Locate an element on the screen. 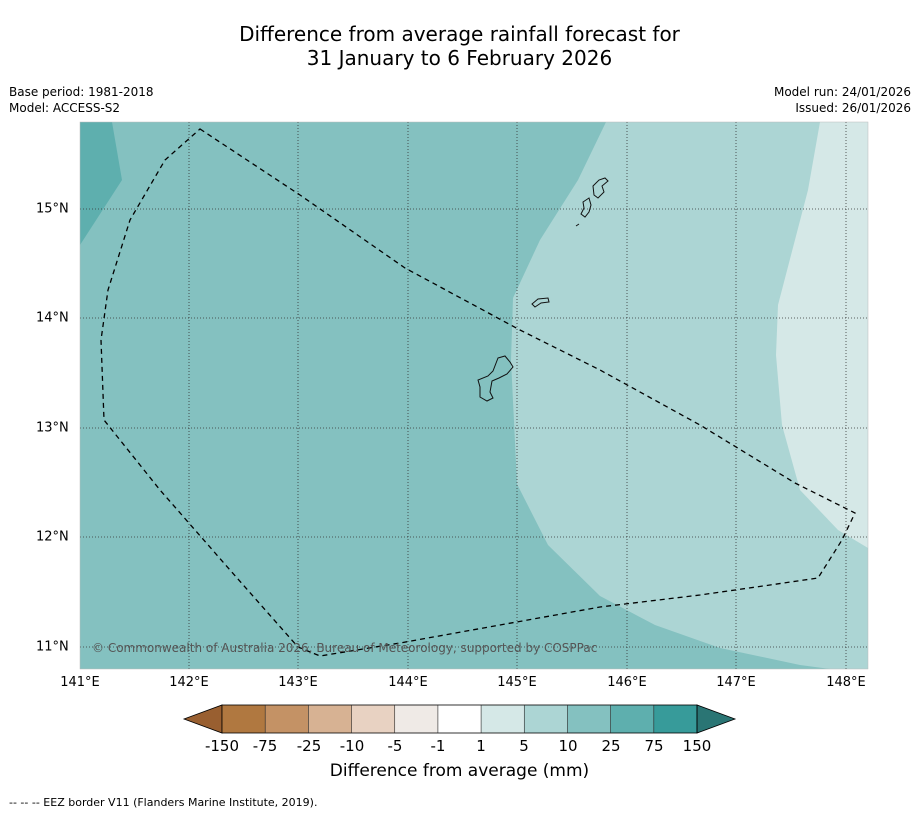  colorbar-label: 75 is located at coordinates (654, 746).